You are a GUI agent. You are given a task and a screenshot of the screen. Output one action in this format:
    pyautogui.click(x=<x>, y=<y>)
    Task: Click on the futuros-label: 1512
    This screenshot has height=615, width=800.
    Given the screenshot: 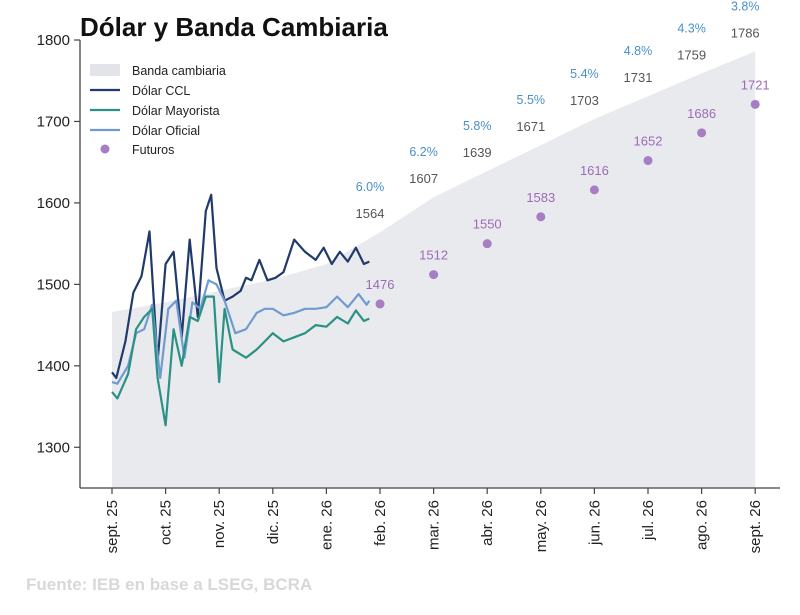 What is the action you would take?
    pyautogui.click(x=433, y=255)
    